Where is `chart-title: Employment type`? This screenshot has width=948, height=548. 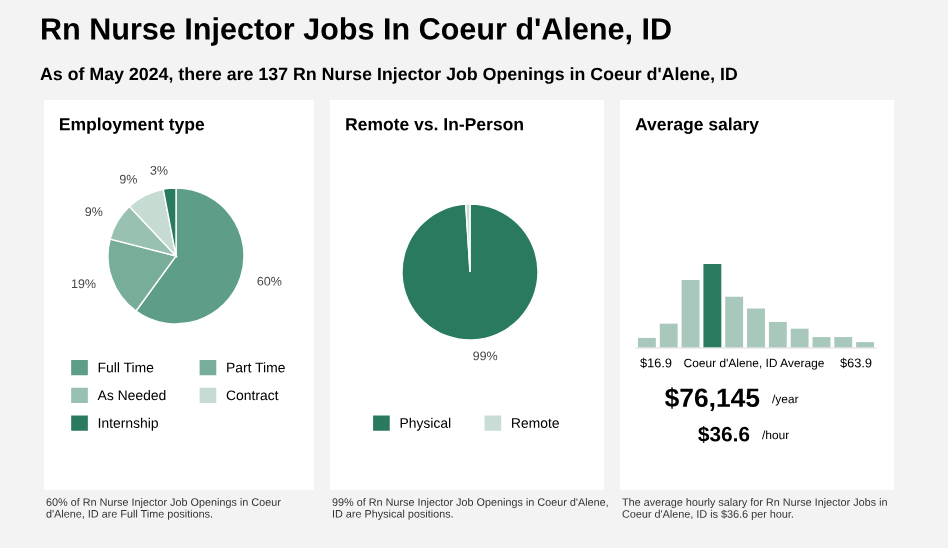 chart-title: Employment type is located at coordinates (132, 125).